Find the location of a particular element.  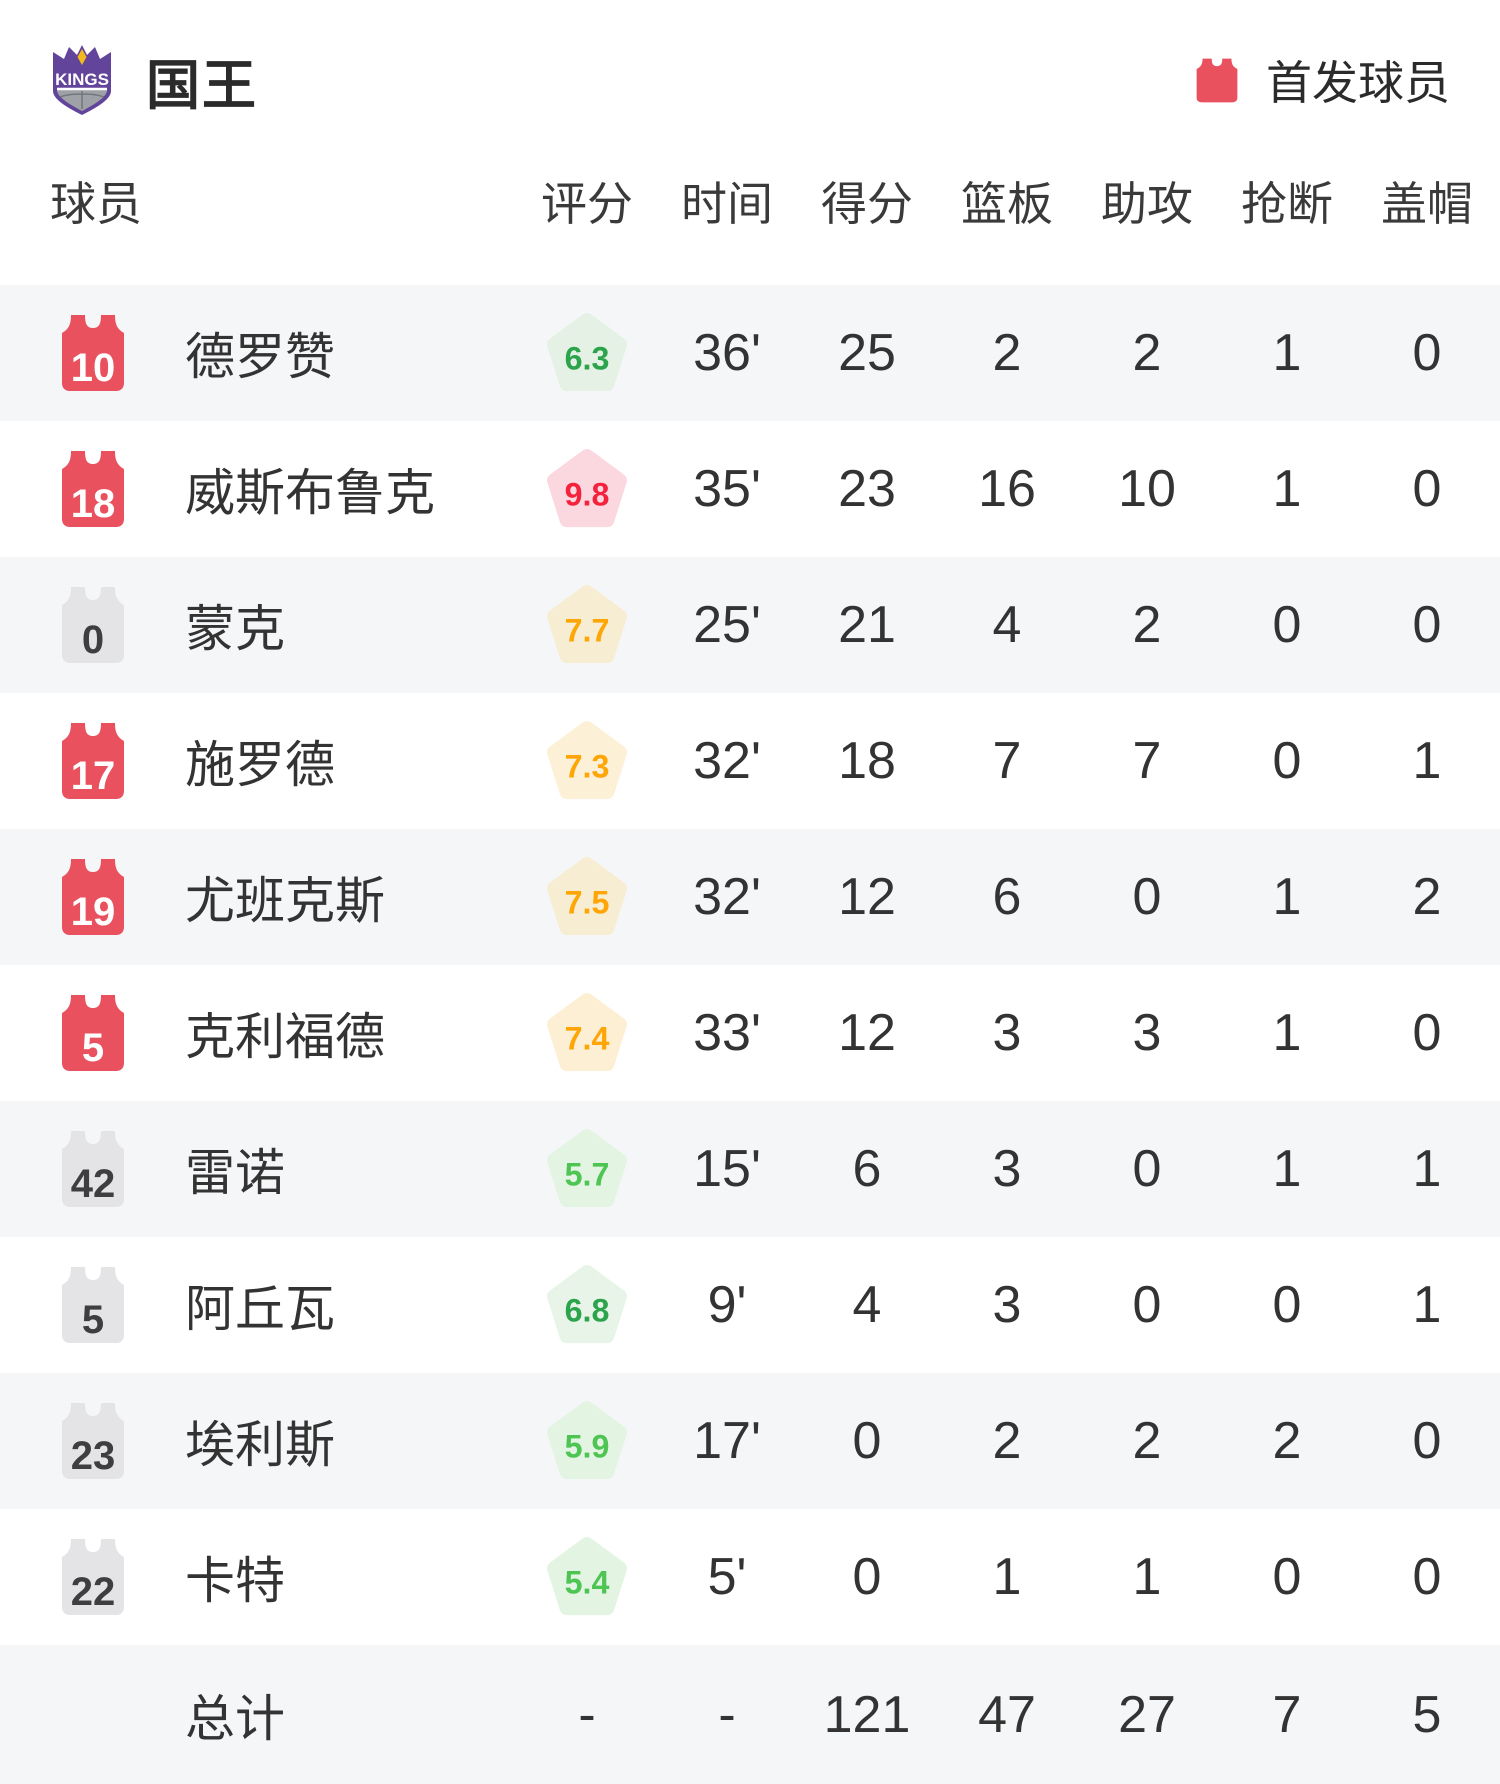

column-header-rating: 评分 is located at coordinates (587, 203).